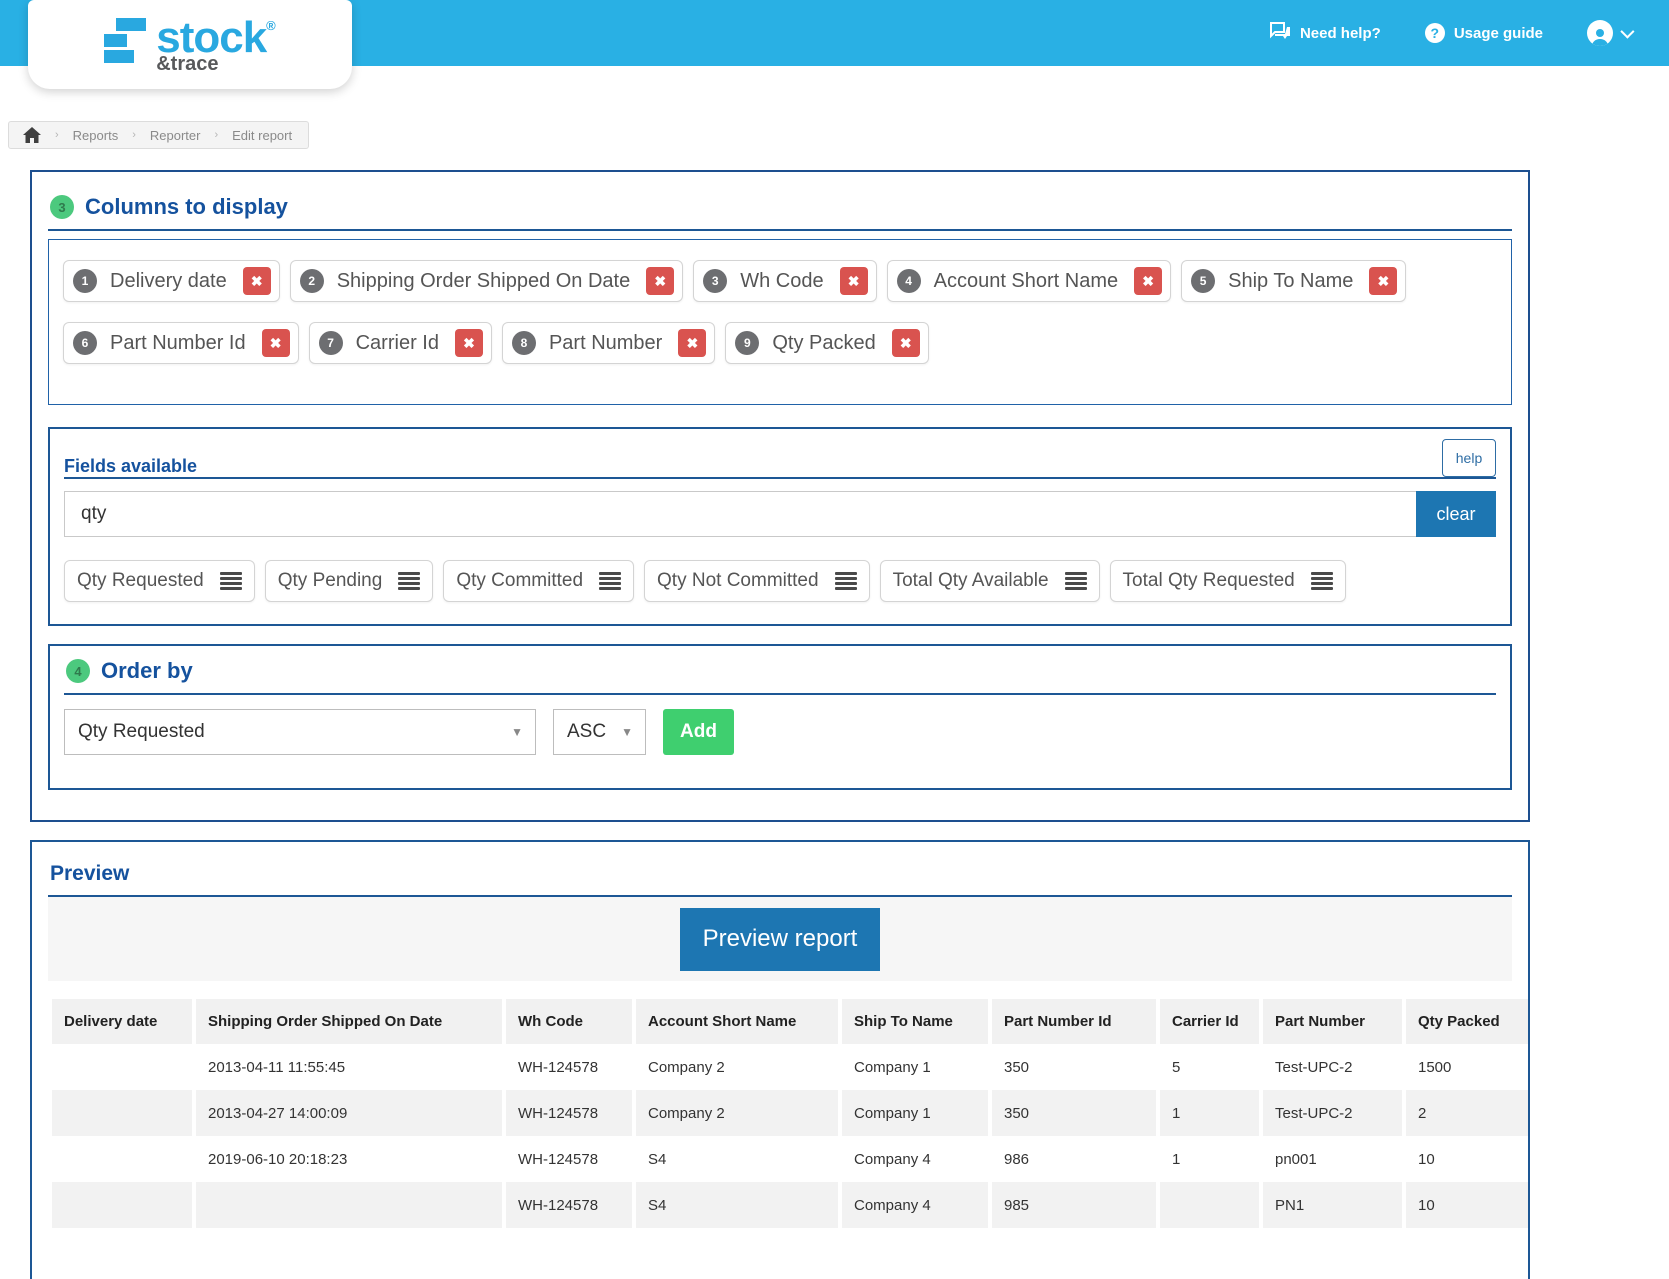 This screenshot has width=1669, height=1279. Describe the element at coordinates (780, 717) in the screenshot. I see `order-by-box: 4 Order by Qty Requested ▼ ASC ▼ Add` at that location.